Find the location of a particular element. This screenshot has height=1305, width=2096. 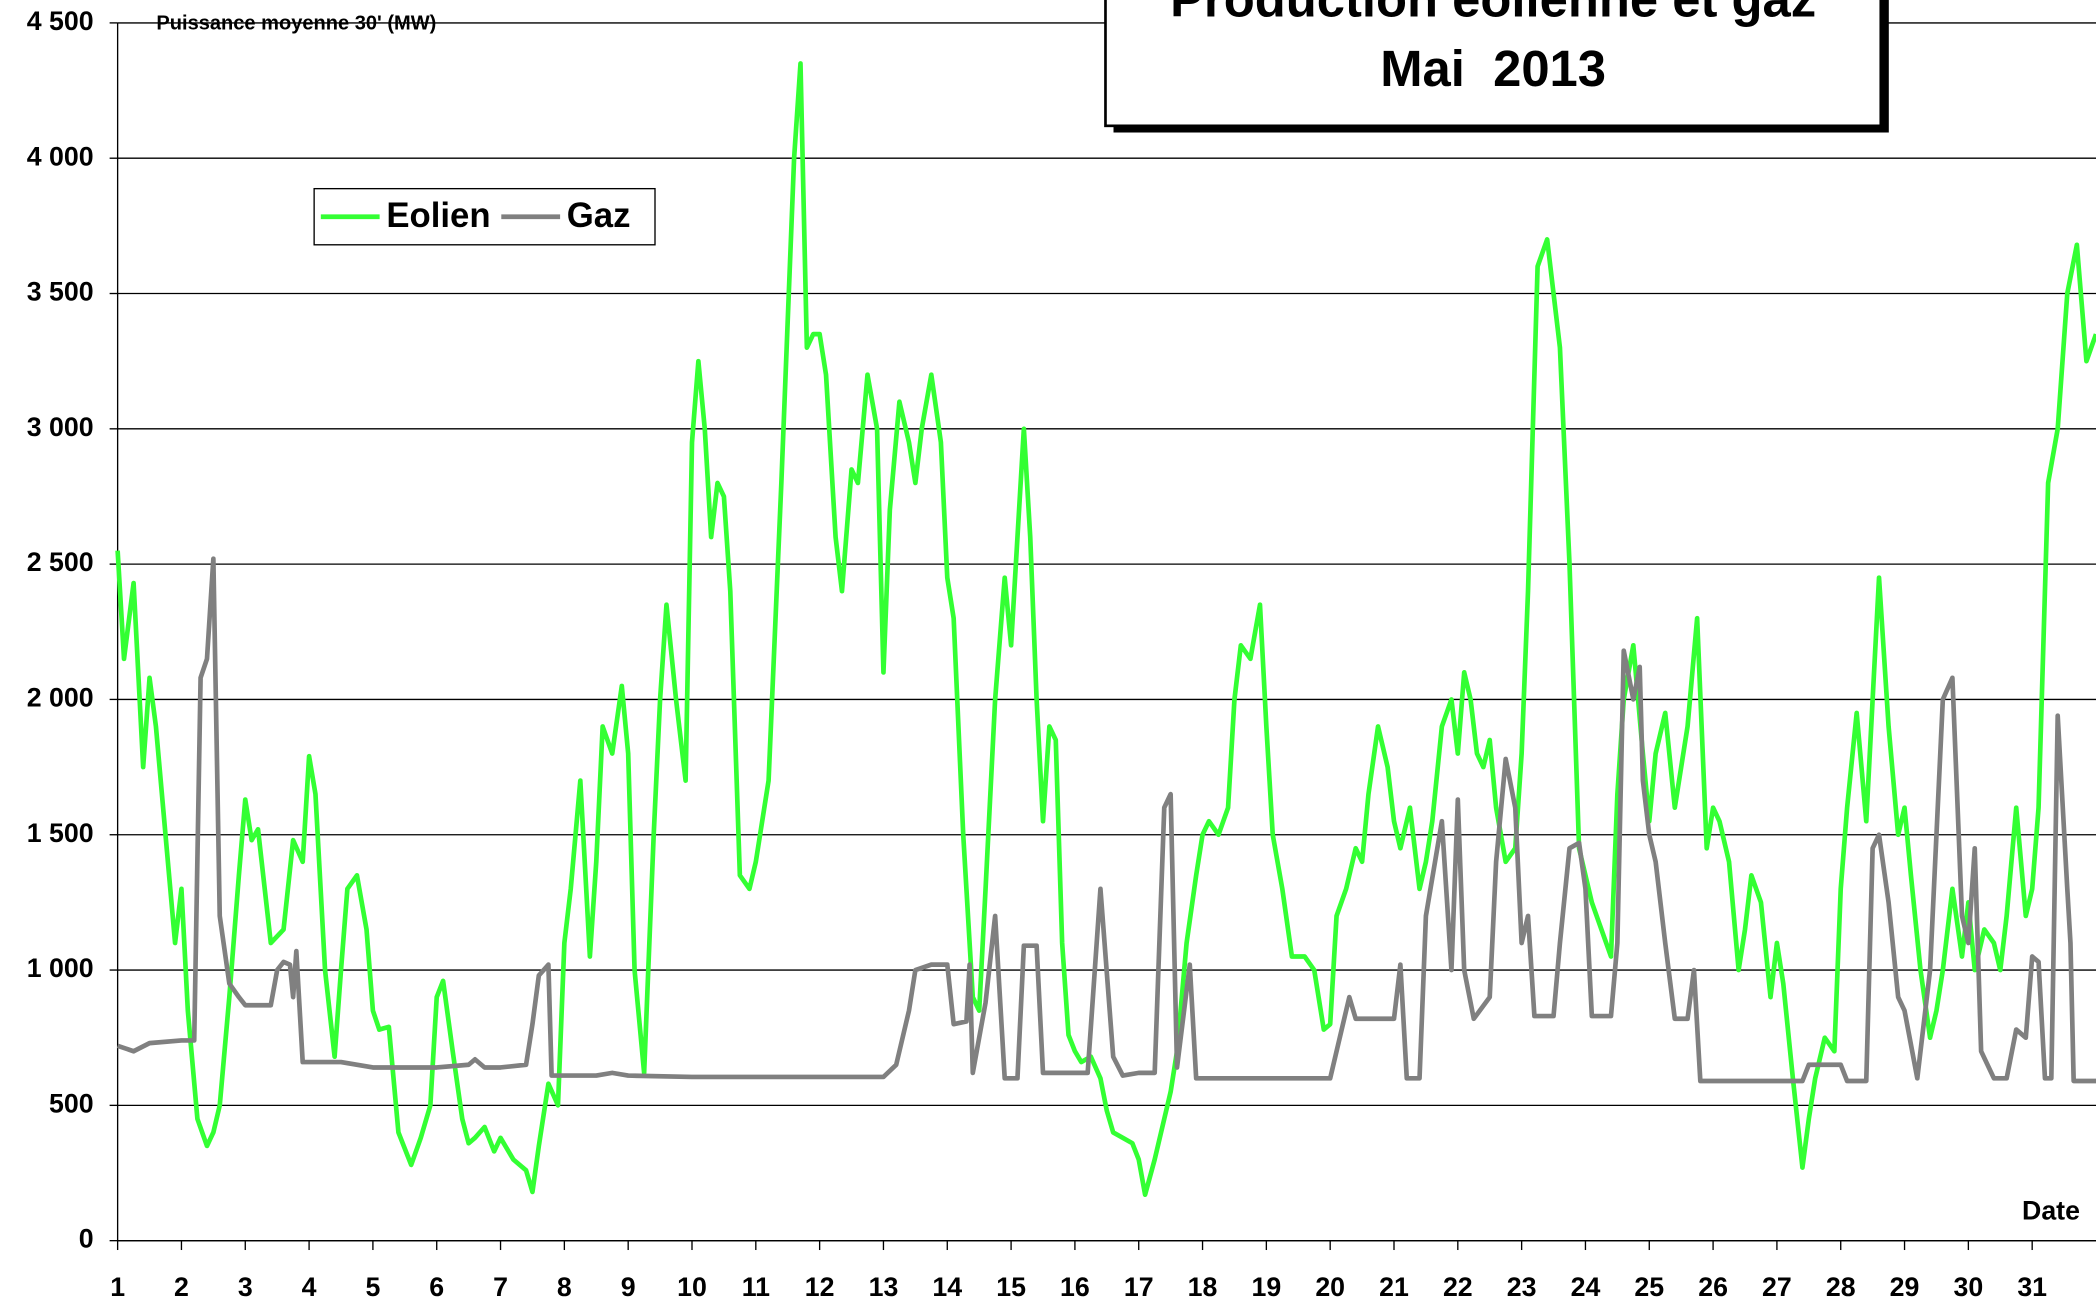

legend: Eolien Gaz is located at coordinates (484, 216).